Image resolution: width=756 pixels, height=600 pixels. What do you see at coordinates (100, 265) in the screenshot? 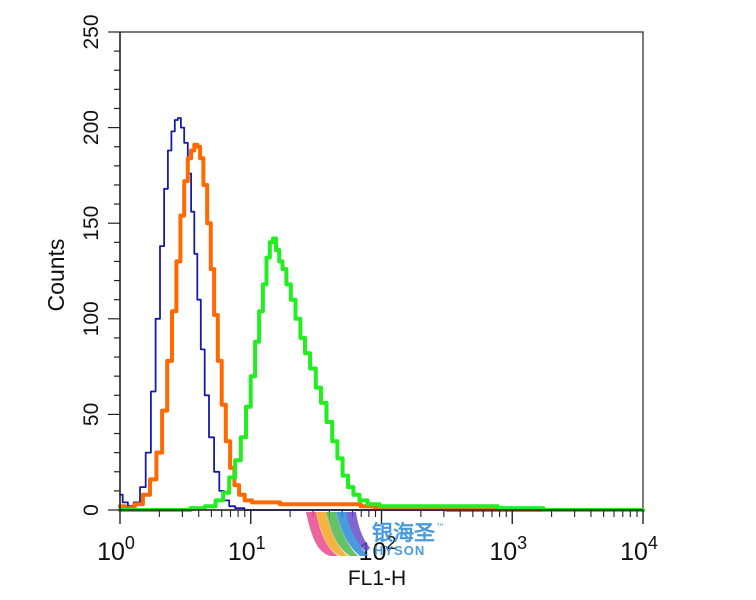
I see `y-ticks: 0 50 100 150 200 250` at bounding box center [100, 265].